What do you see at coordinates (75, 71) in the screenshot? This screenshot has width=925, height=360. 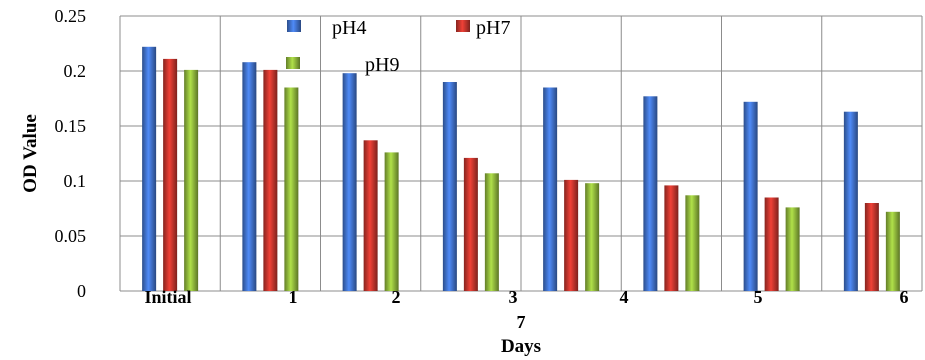 I see `y-tick-label: 0.2` at bounding box center [75, 71].